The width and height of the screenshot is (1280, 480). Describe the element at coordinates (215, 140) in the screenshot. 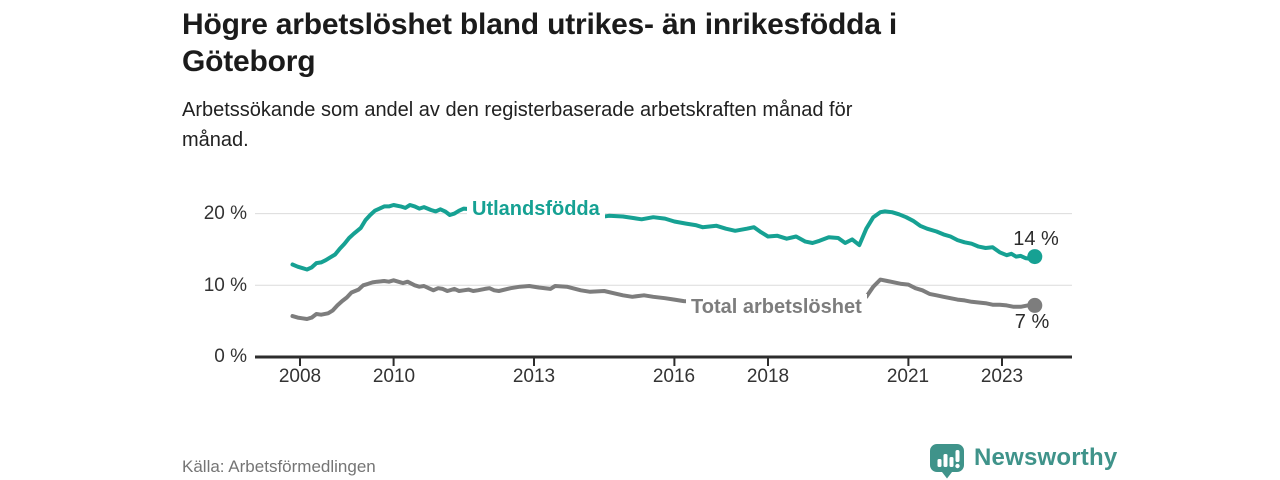

I see `chart-subtitle-line2: månad.` at that location.